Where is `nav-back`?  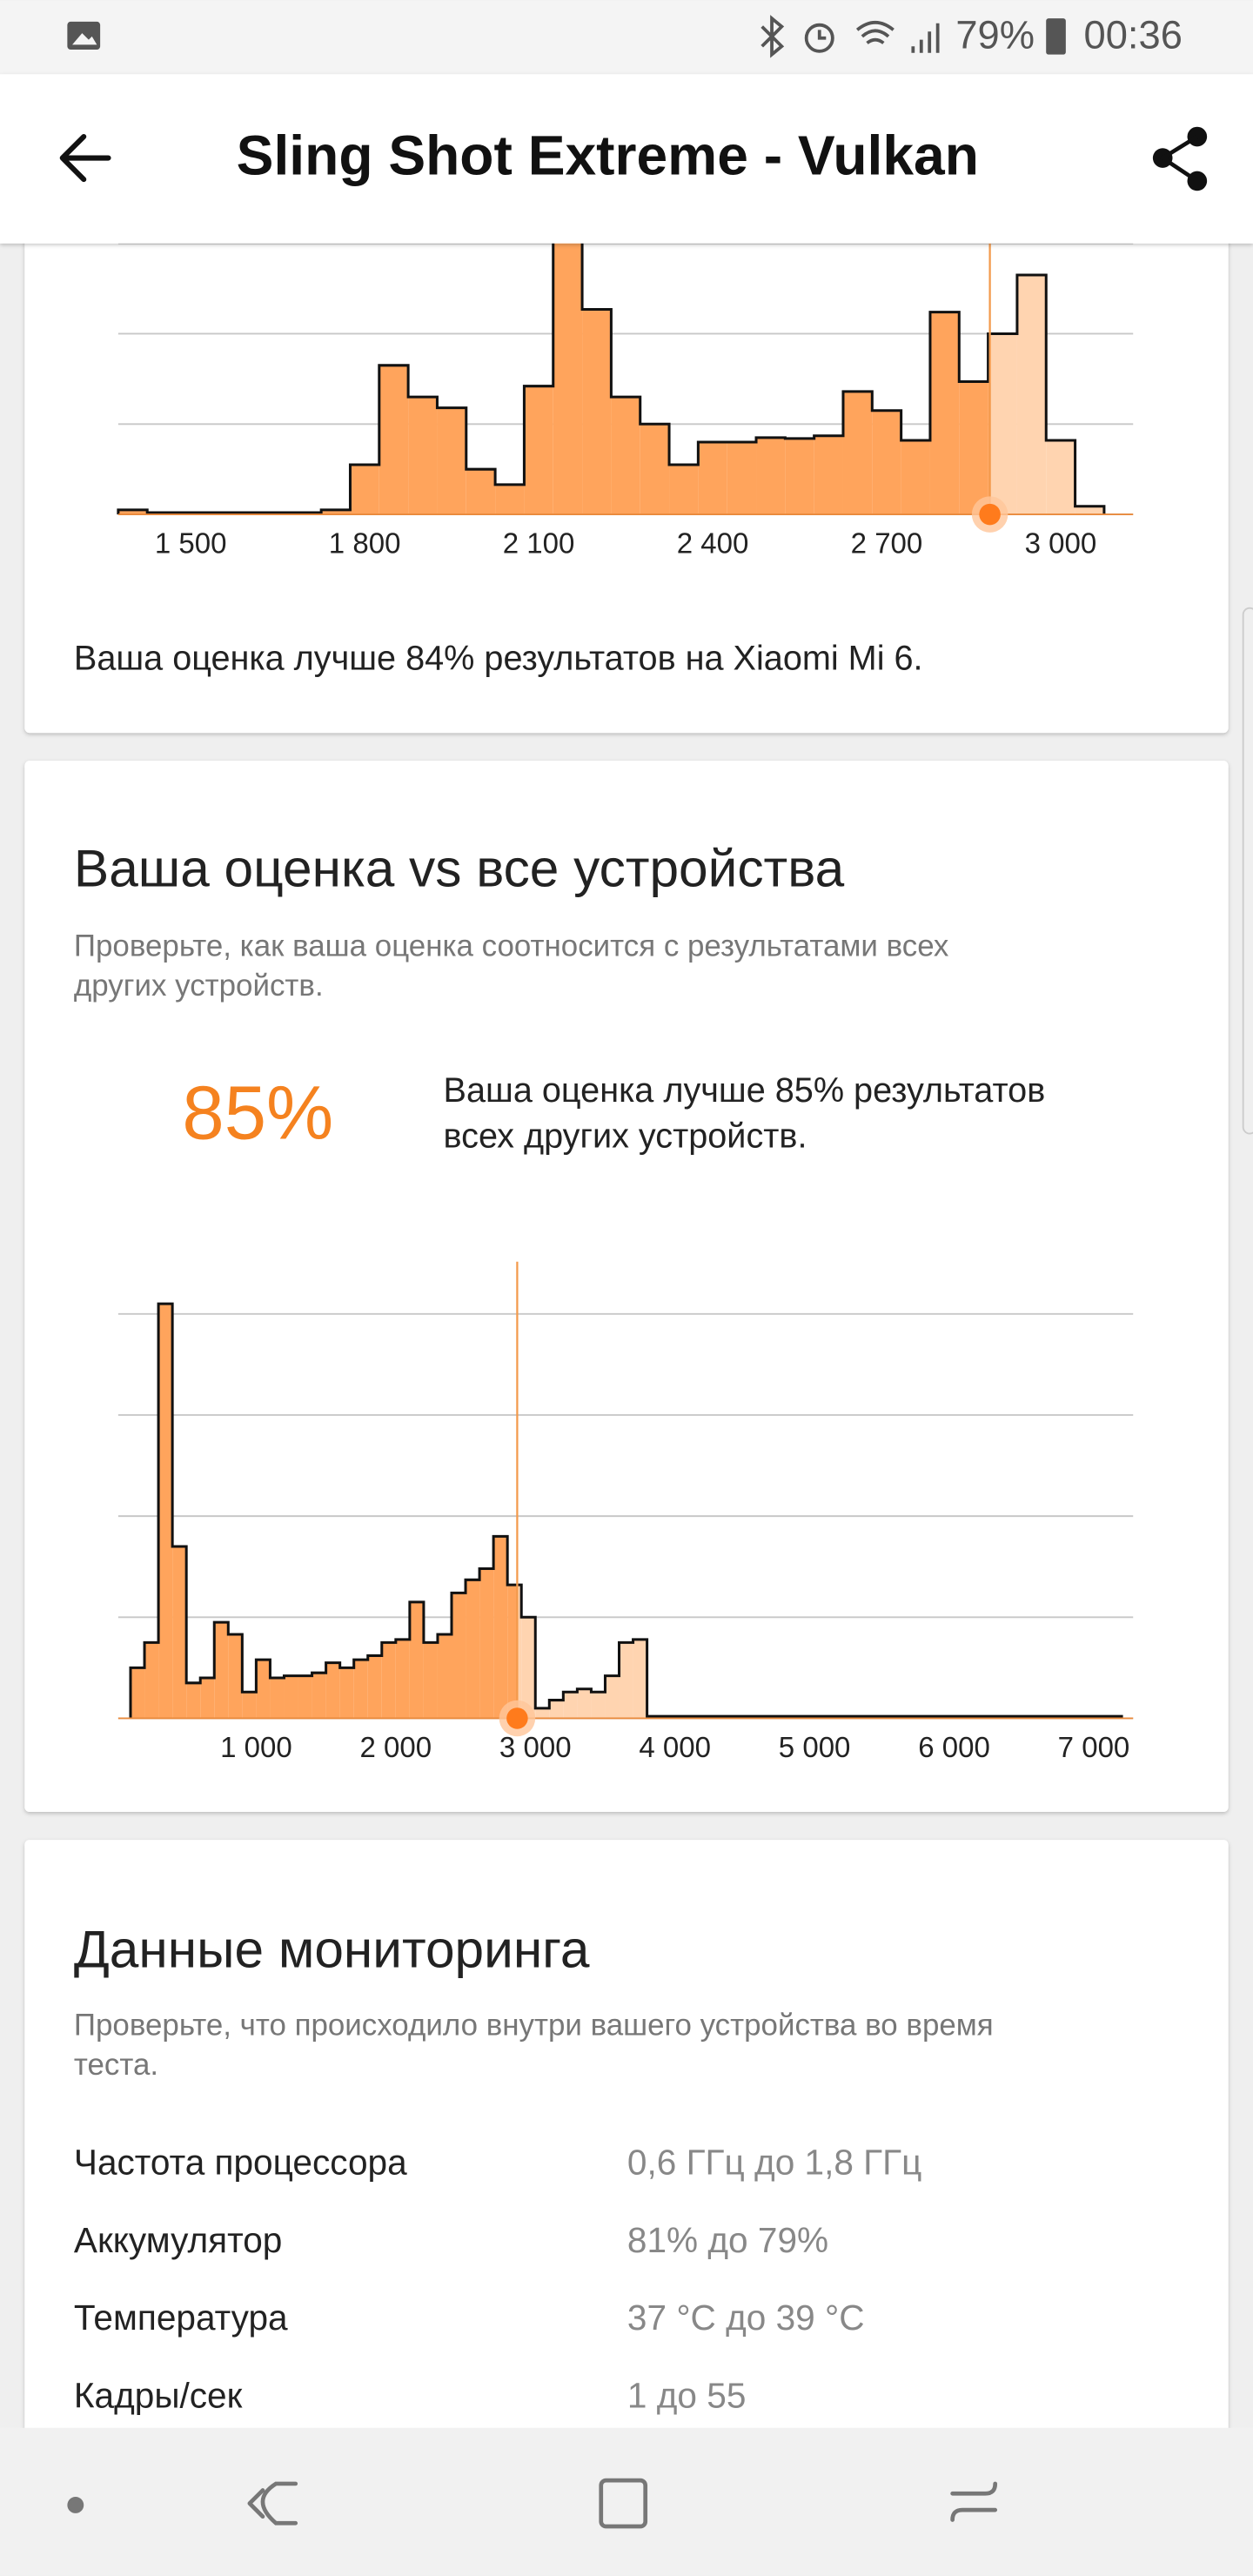
nav-back is located at coordinates (272, 2504).